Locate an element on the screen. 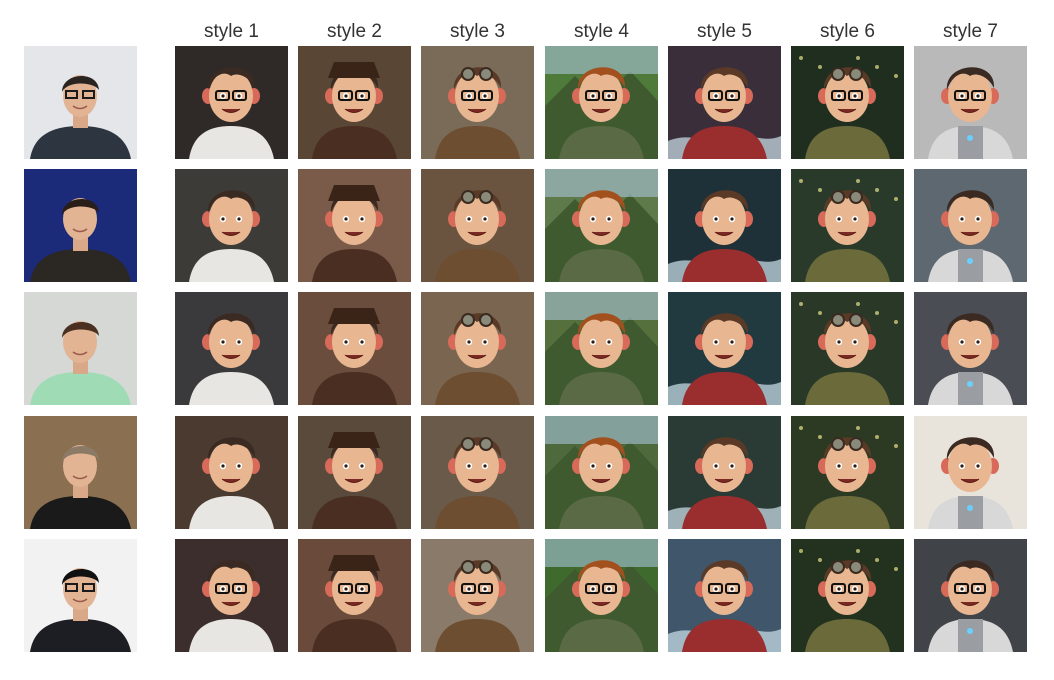 Image resolution: width=1054 pixels, height=680 pixels. column-header-style-5: style 5 is located at coordinates (724, 31).